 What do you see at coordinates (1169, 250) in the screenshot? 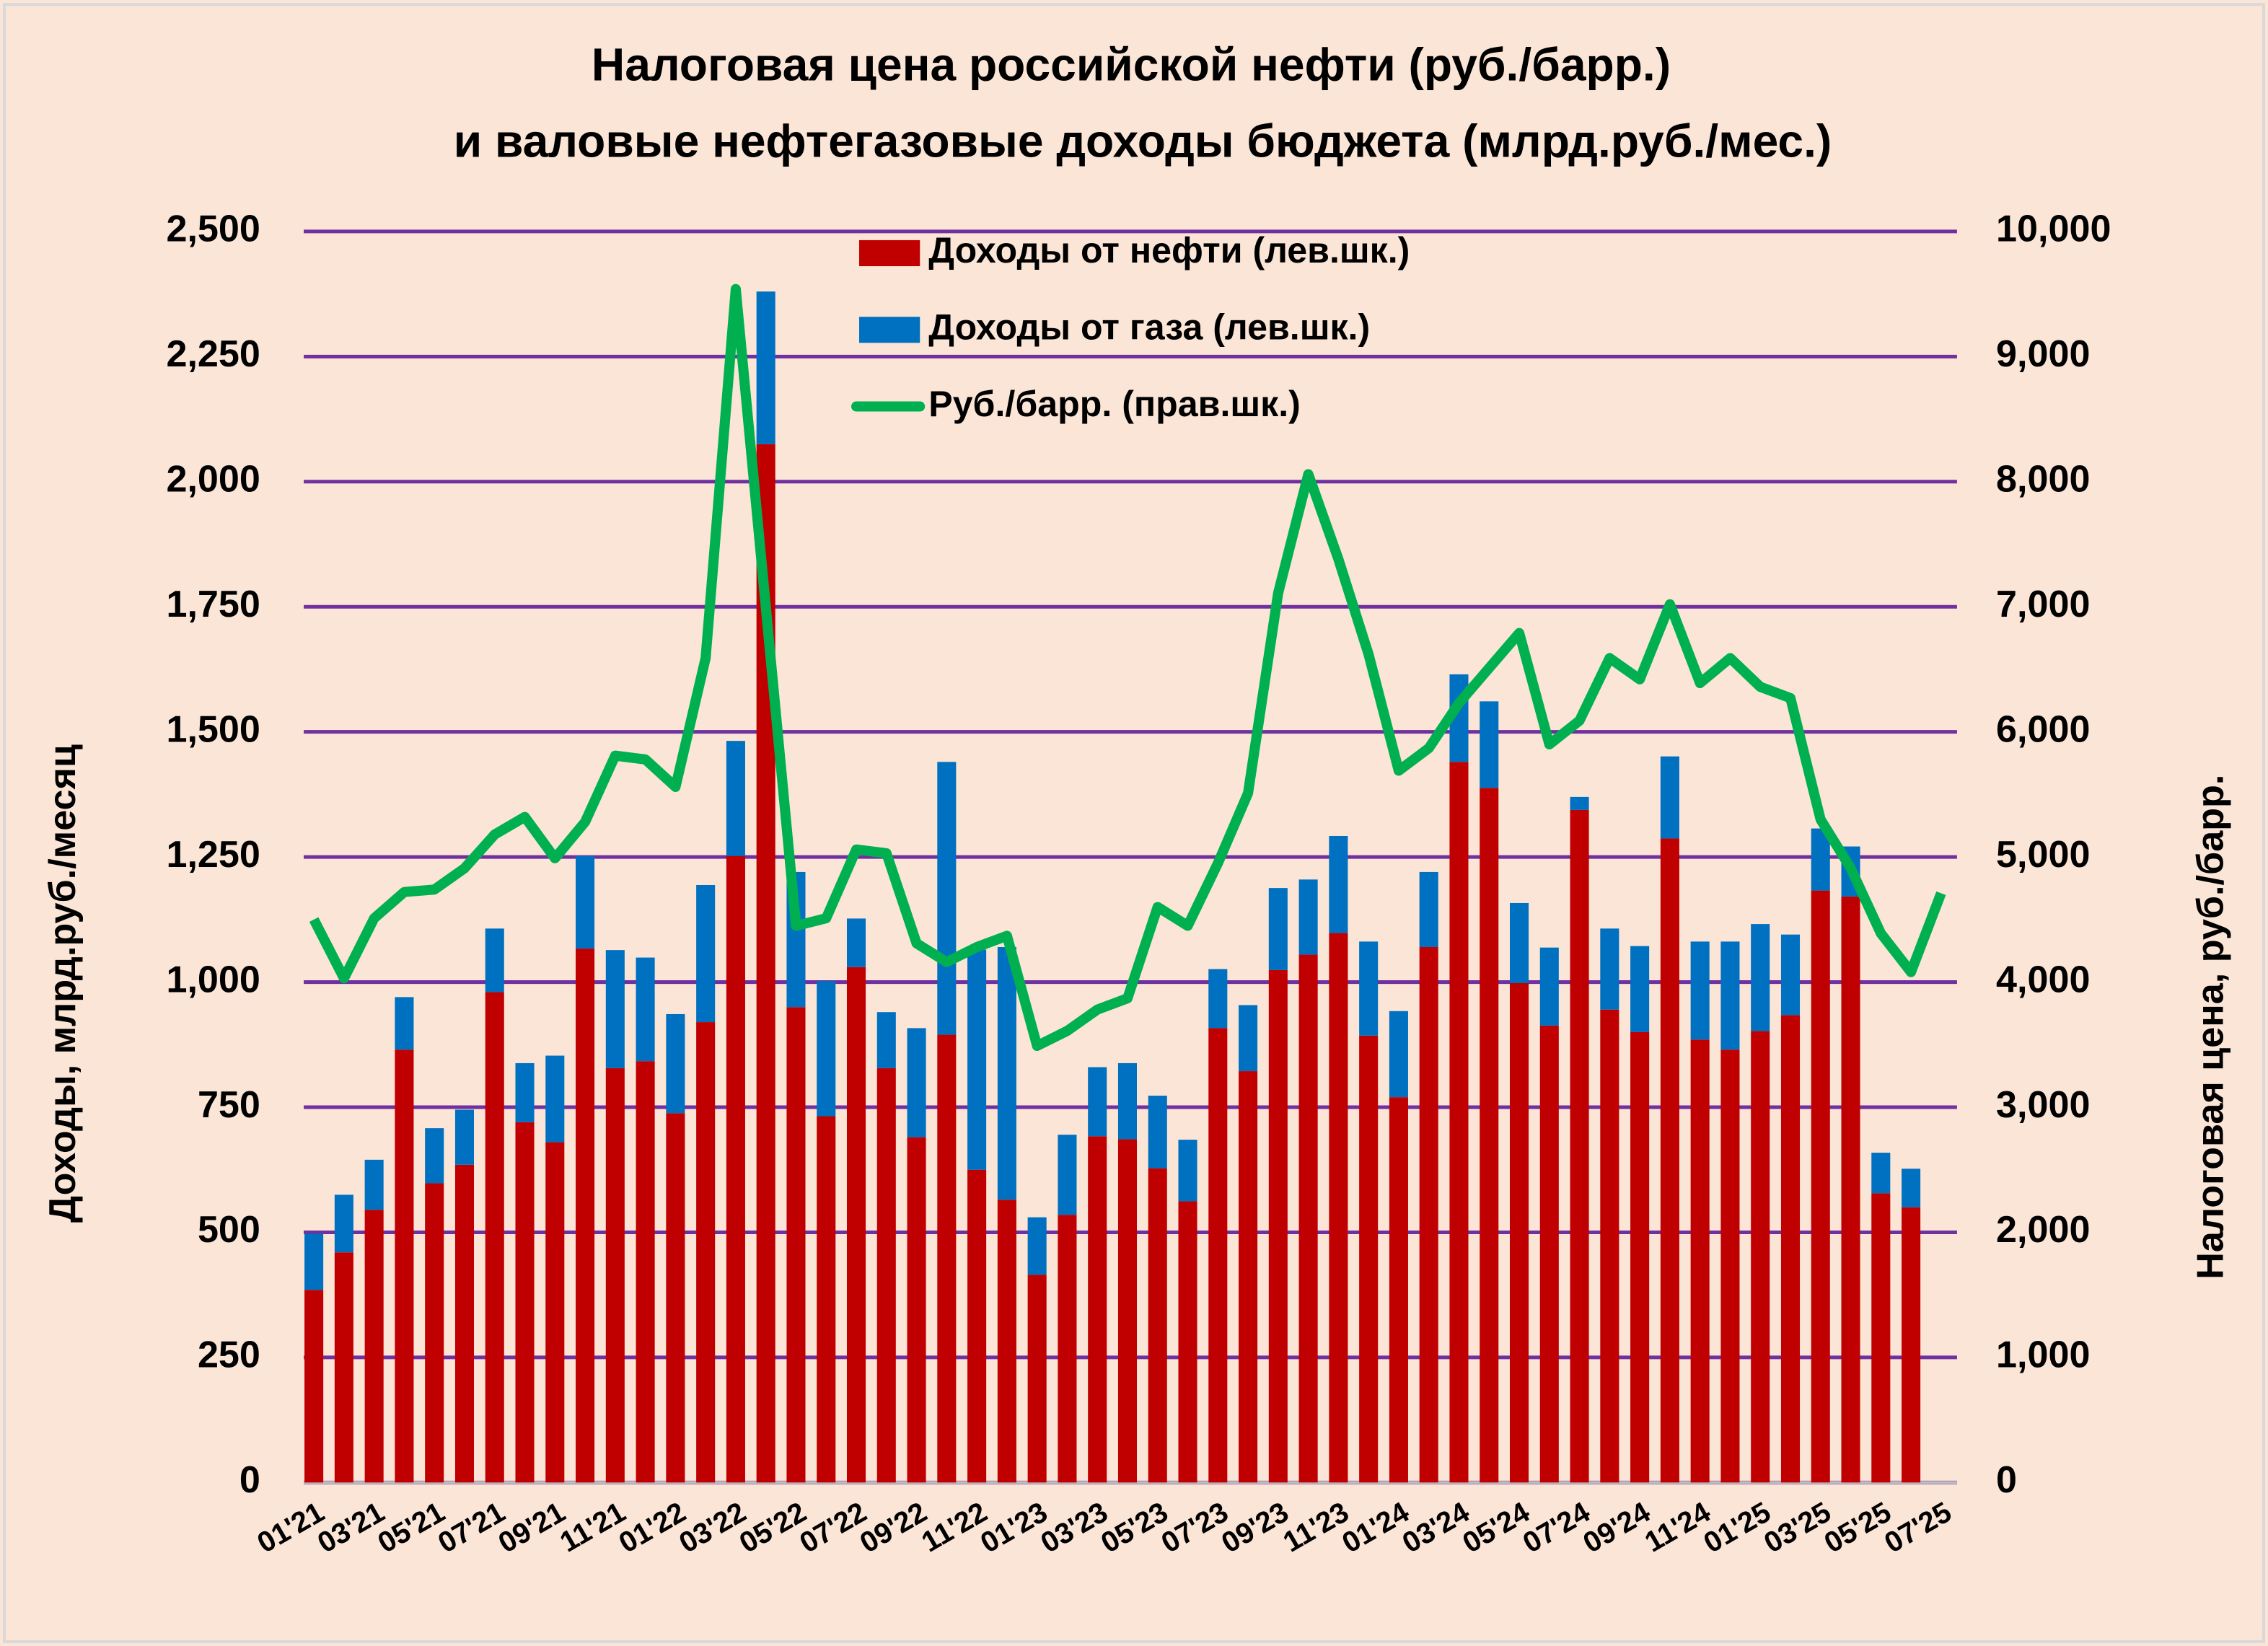
I see `legend-label: Доходы от нефти (лев.шк.)` at bounding box center [1169, 250].